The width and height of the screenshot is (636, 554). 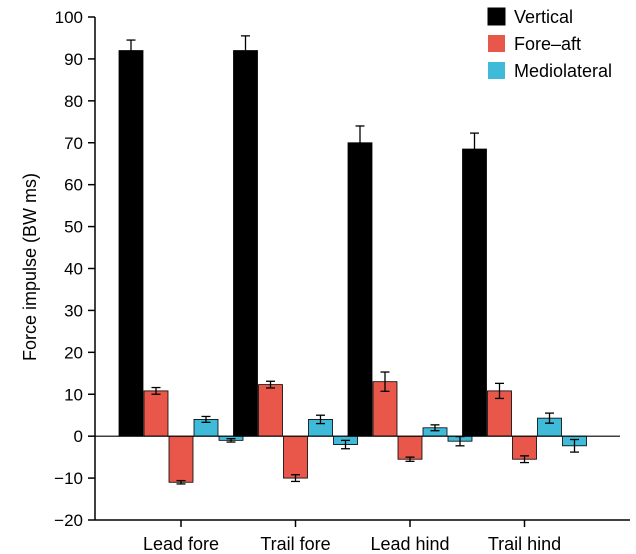 I want to click on x-tick-label: Lead fore, so click(x=181, y=544).